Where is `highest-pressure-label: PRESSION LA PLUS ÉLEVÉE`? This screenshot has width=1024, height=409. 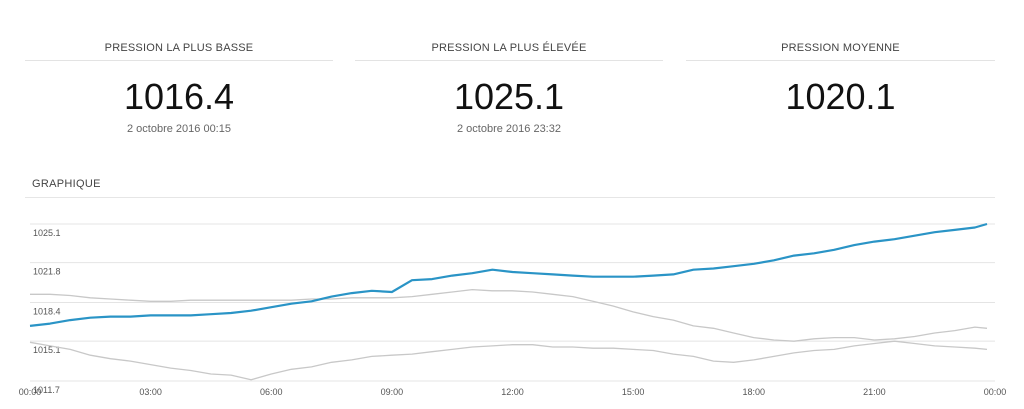 highest-pressure-label: PRESSION LA PLUS ÉLEVÉE is located at coordinates (509, 49).